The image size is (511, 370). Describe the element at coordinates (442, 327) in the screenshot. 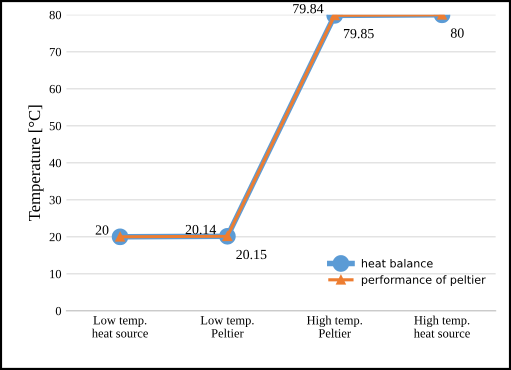

I see `x-tick-label: High temp. heat source` at that location.